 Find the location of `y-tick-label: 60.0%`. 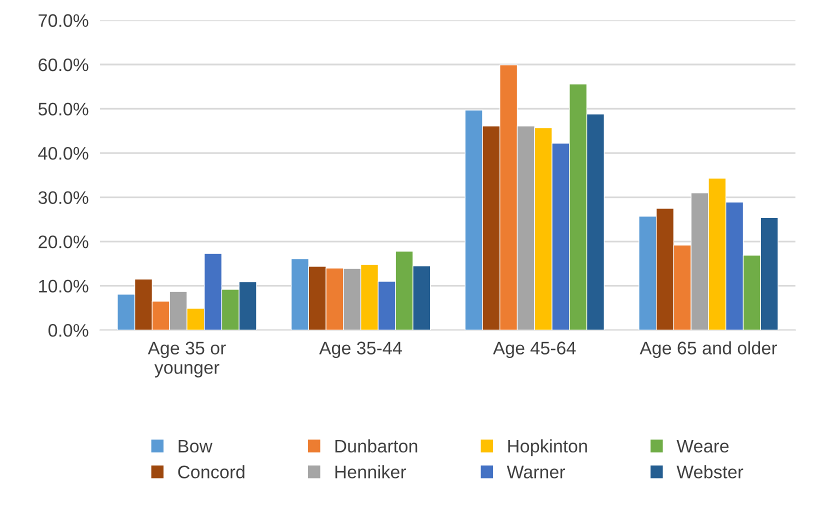

y-tick-label: 60.0% is located at coordinates (63, 65).